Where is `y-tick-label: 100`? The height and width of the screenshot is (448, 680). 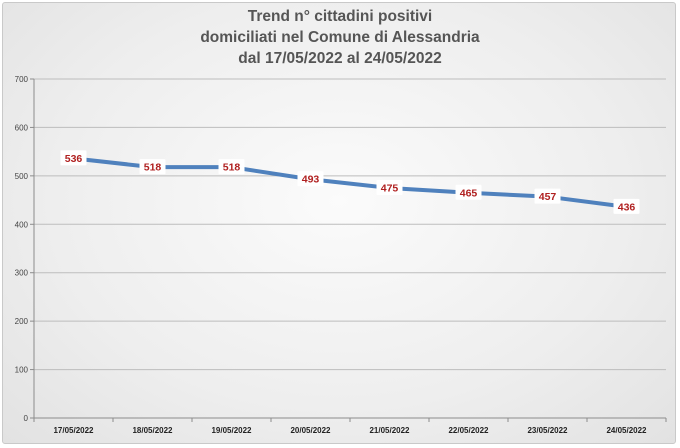 y-tick-label: 100 is located at coordinates (22, 370).